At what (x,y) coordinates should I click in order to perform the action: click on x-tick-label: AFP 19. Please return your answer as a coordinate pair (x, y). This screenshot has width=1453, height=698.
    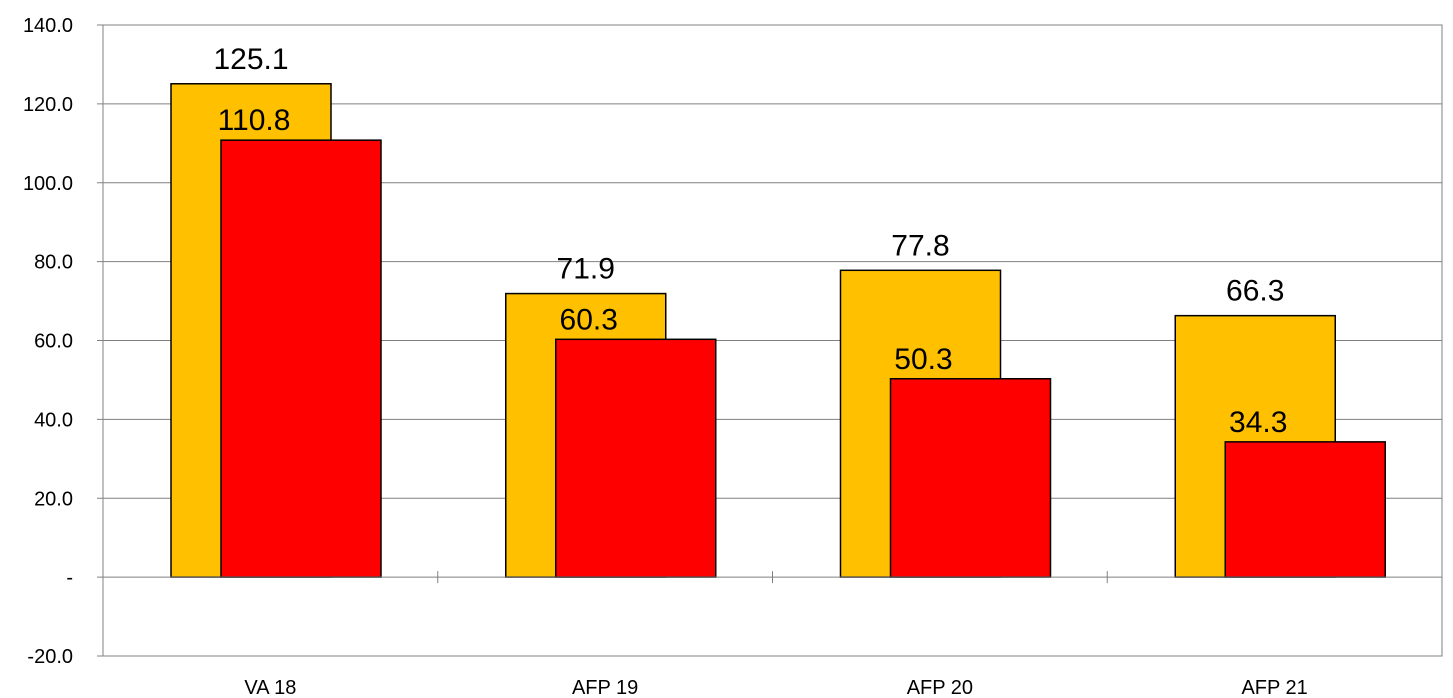
    Looking at the image, I should click on (605, 687).